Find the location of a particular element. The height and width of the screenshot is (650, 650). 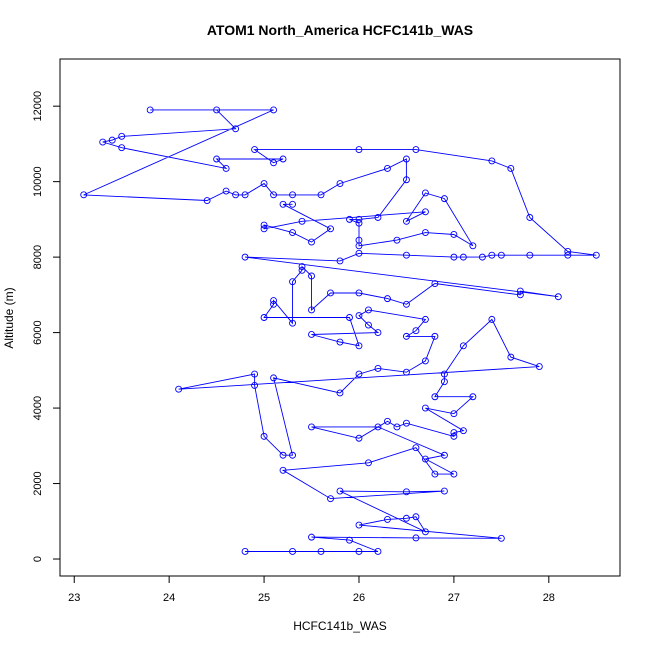

x-axis-label: HCFC141b_WAS is located at coordinates (340, 626).